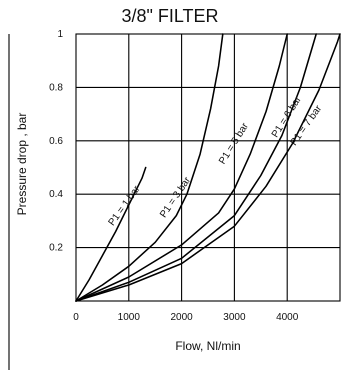  What do you see at coordinates (234, 317) in the screenshot?
I see `x-tick-label: 3000` at bounding box center [234, 317].